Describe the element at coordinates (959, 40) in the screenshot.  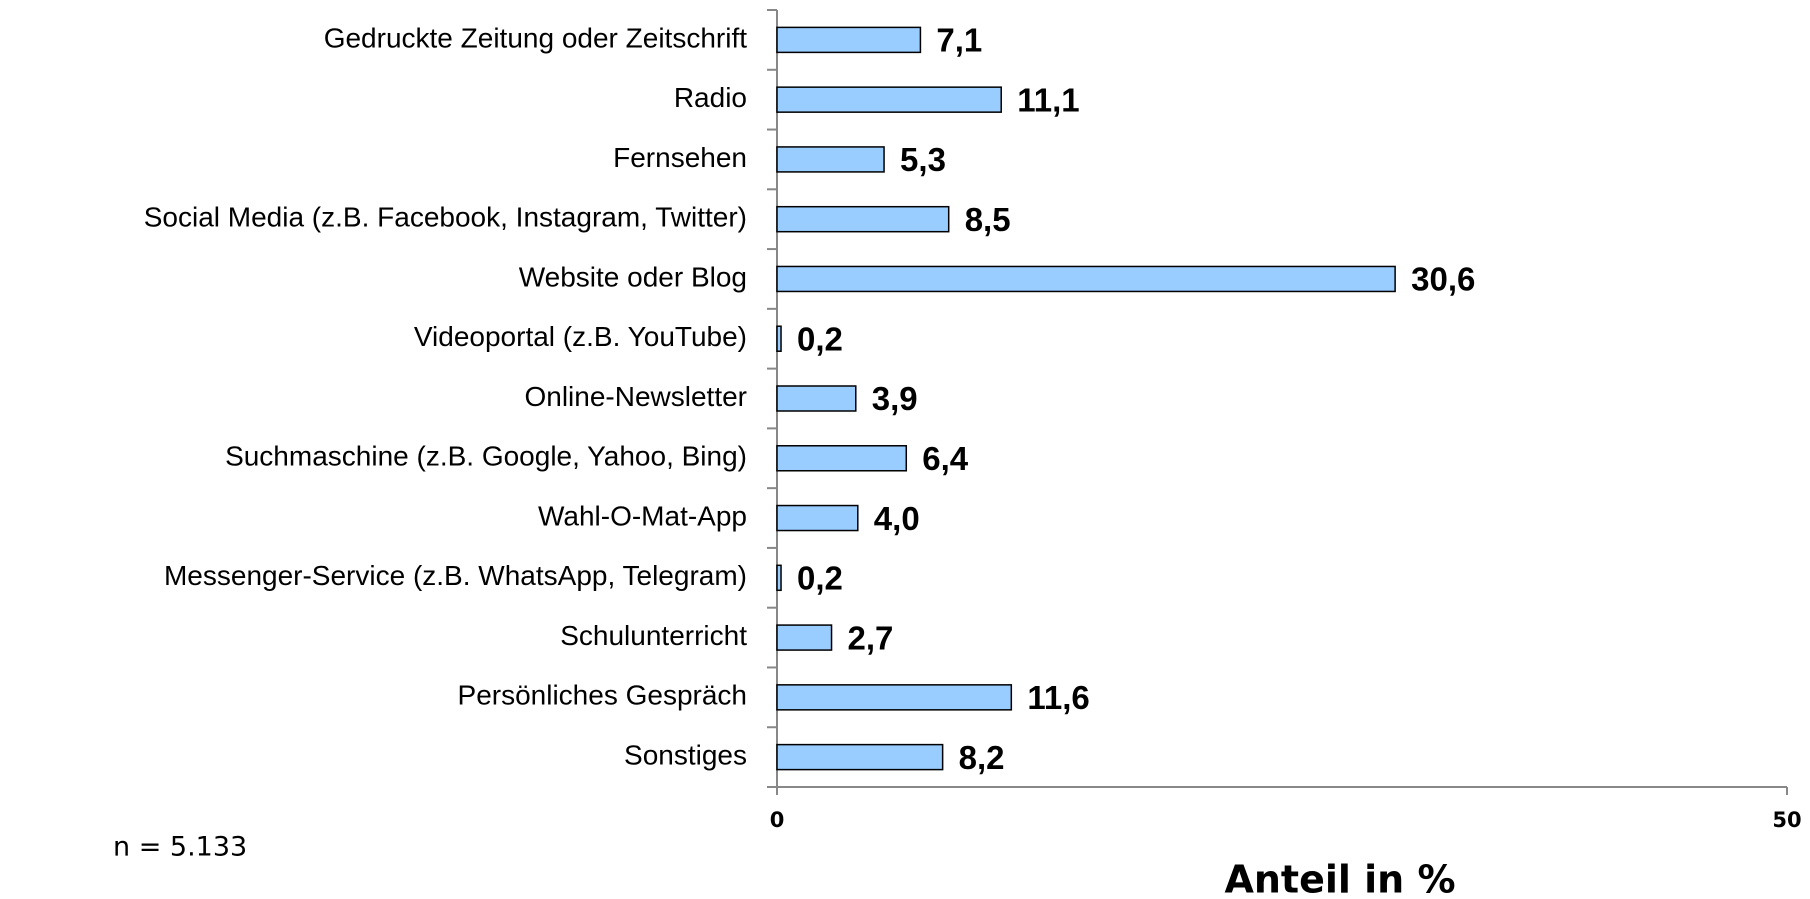
I see `value-label: 7,1` at that location.